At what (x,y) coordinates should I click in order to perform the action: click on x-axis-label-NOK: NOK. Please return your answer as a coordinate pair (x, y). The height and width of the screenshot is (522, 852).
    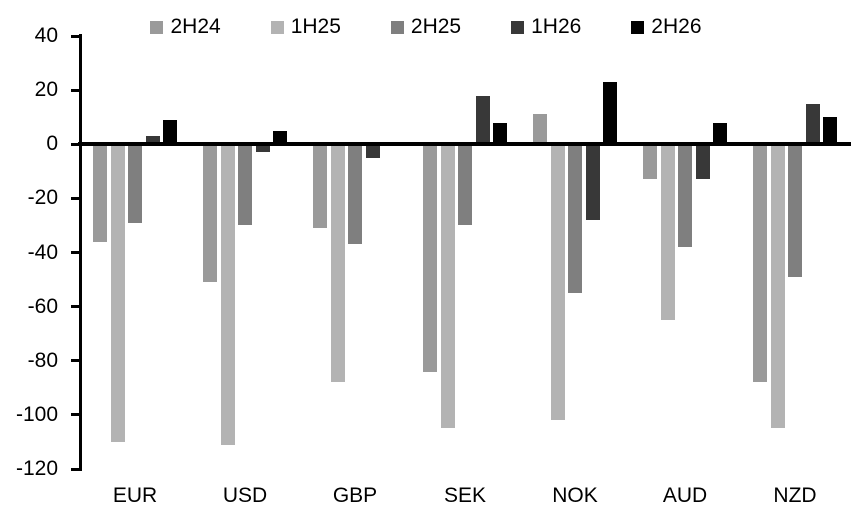
    Looking at the image, I should click on (575, 495).